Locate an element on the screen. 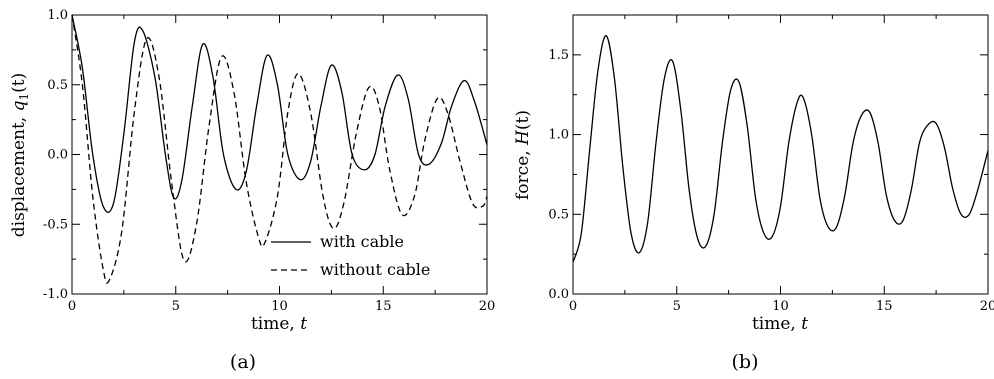 This screenshot has width=994, height=379. ylabel-a-sub: 1 is located at coordinates (24, 97).